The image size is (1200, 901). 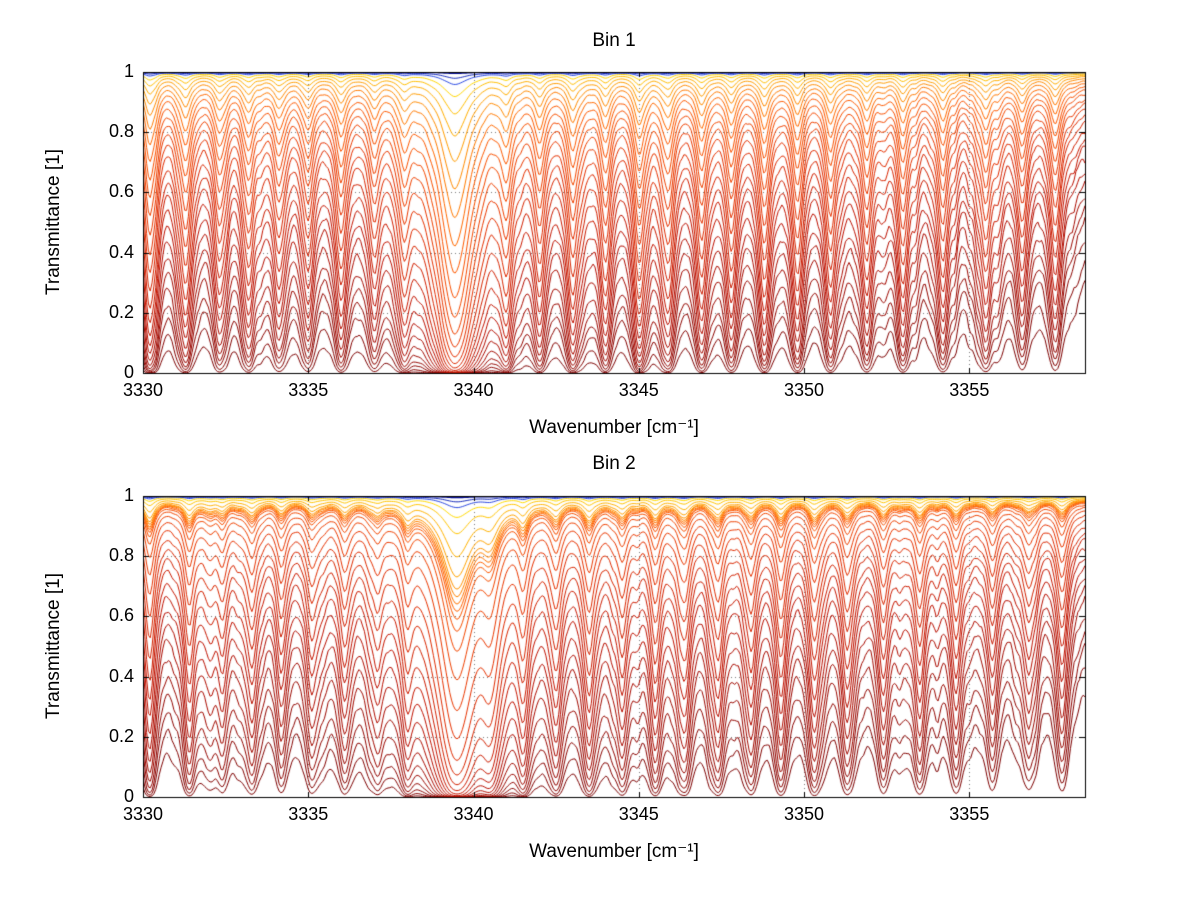 I want to click on chart2-y-tick-label: 0.6, so click(x=121, y=615).